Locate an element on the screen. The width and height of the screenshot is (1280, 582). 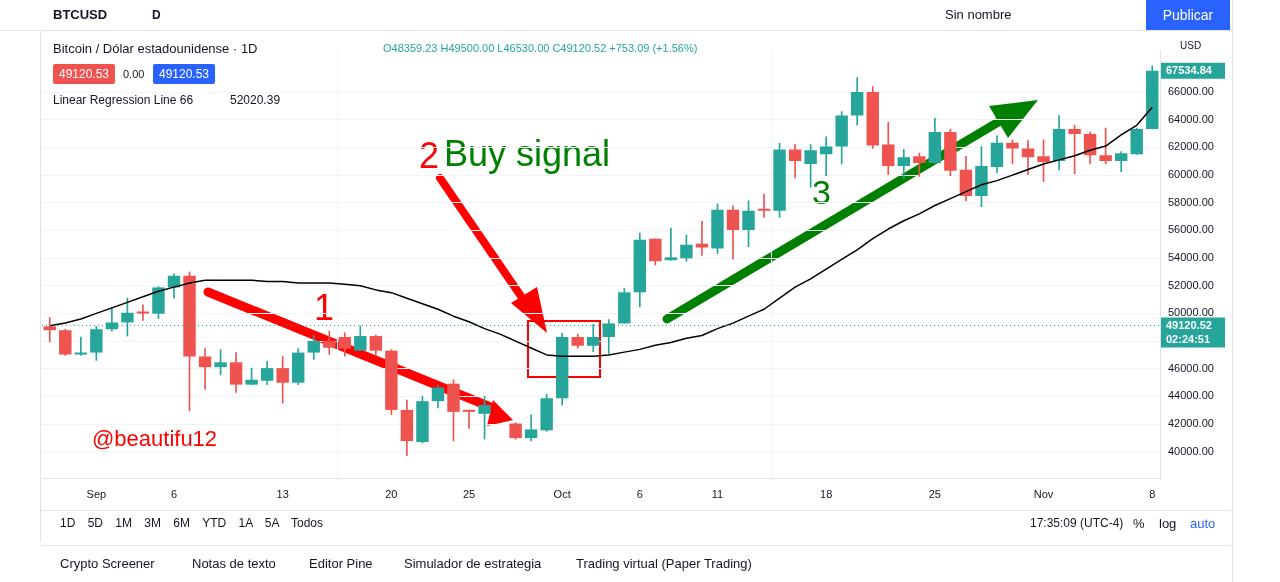
chart-title: Bitcoin / Dólar estadounidense · 1D is located at coordinates (155, 48).